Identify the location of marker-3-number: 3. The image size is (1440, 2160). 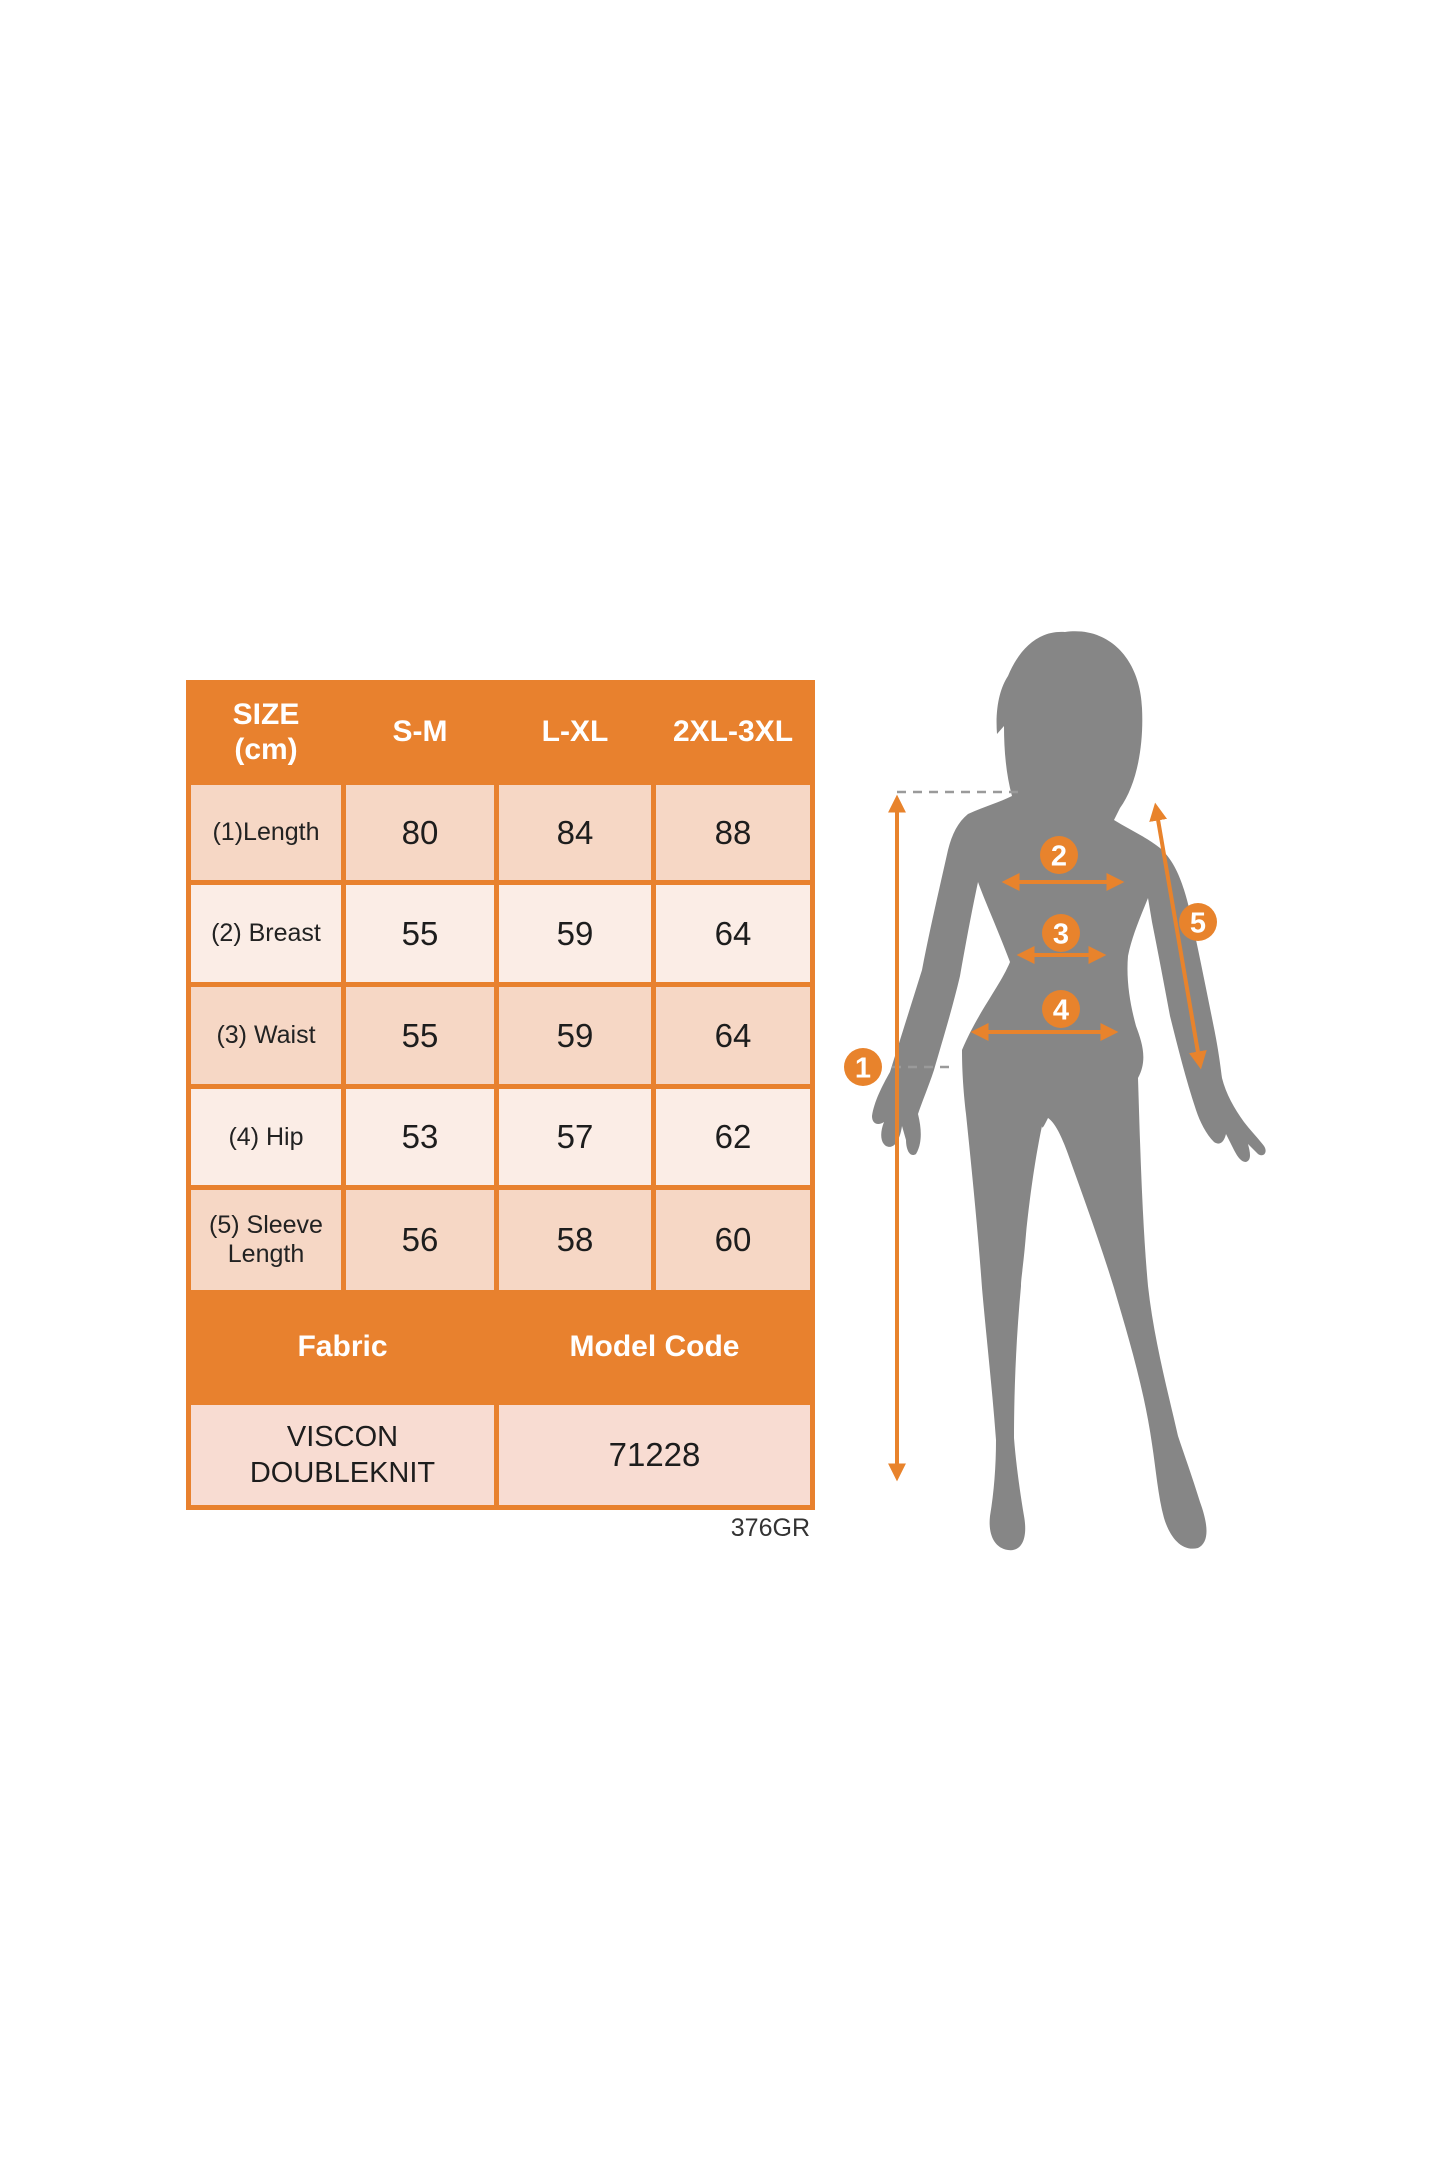
(1061, 934).